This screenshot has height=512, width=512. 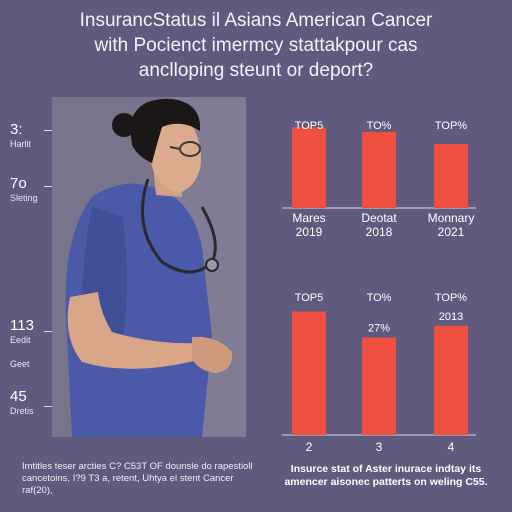 I want to click on bar-data-label: 2013, so click(x=451, y=317).